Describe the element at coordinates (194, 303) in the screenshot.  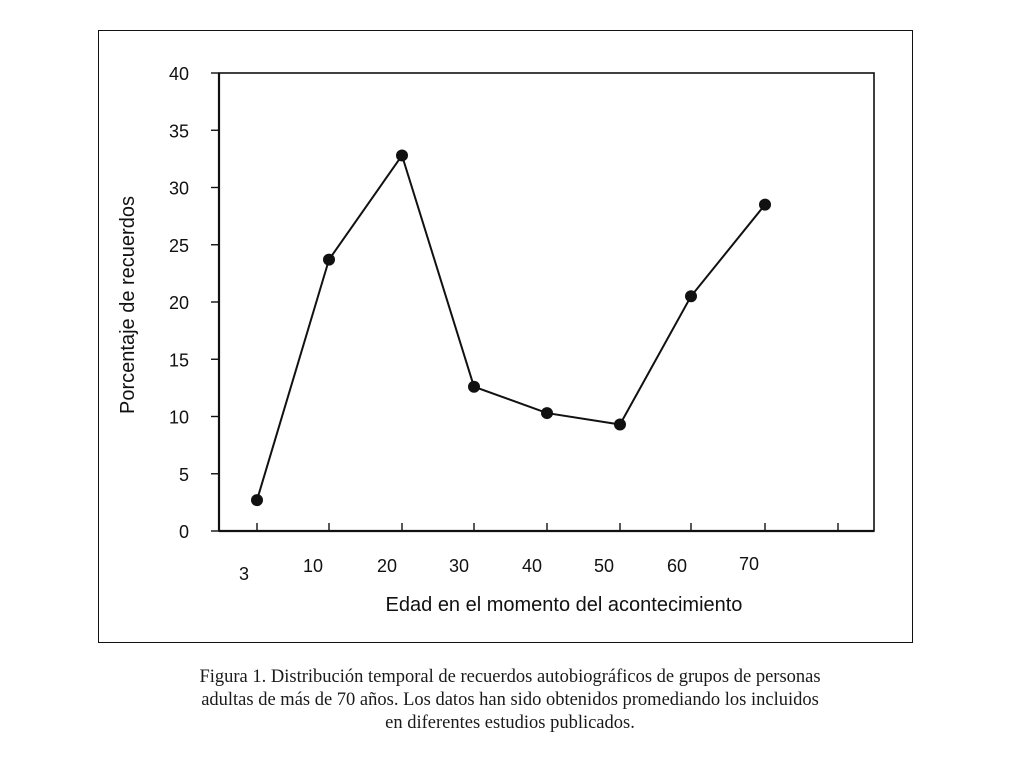
I see `y-axis-ticks: 0 5 10 15 20 25 30 35 40` at that location.